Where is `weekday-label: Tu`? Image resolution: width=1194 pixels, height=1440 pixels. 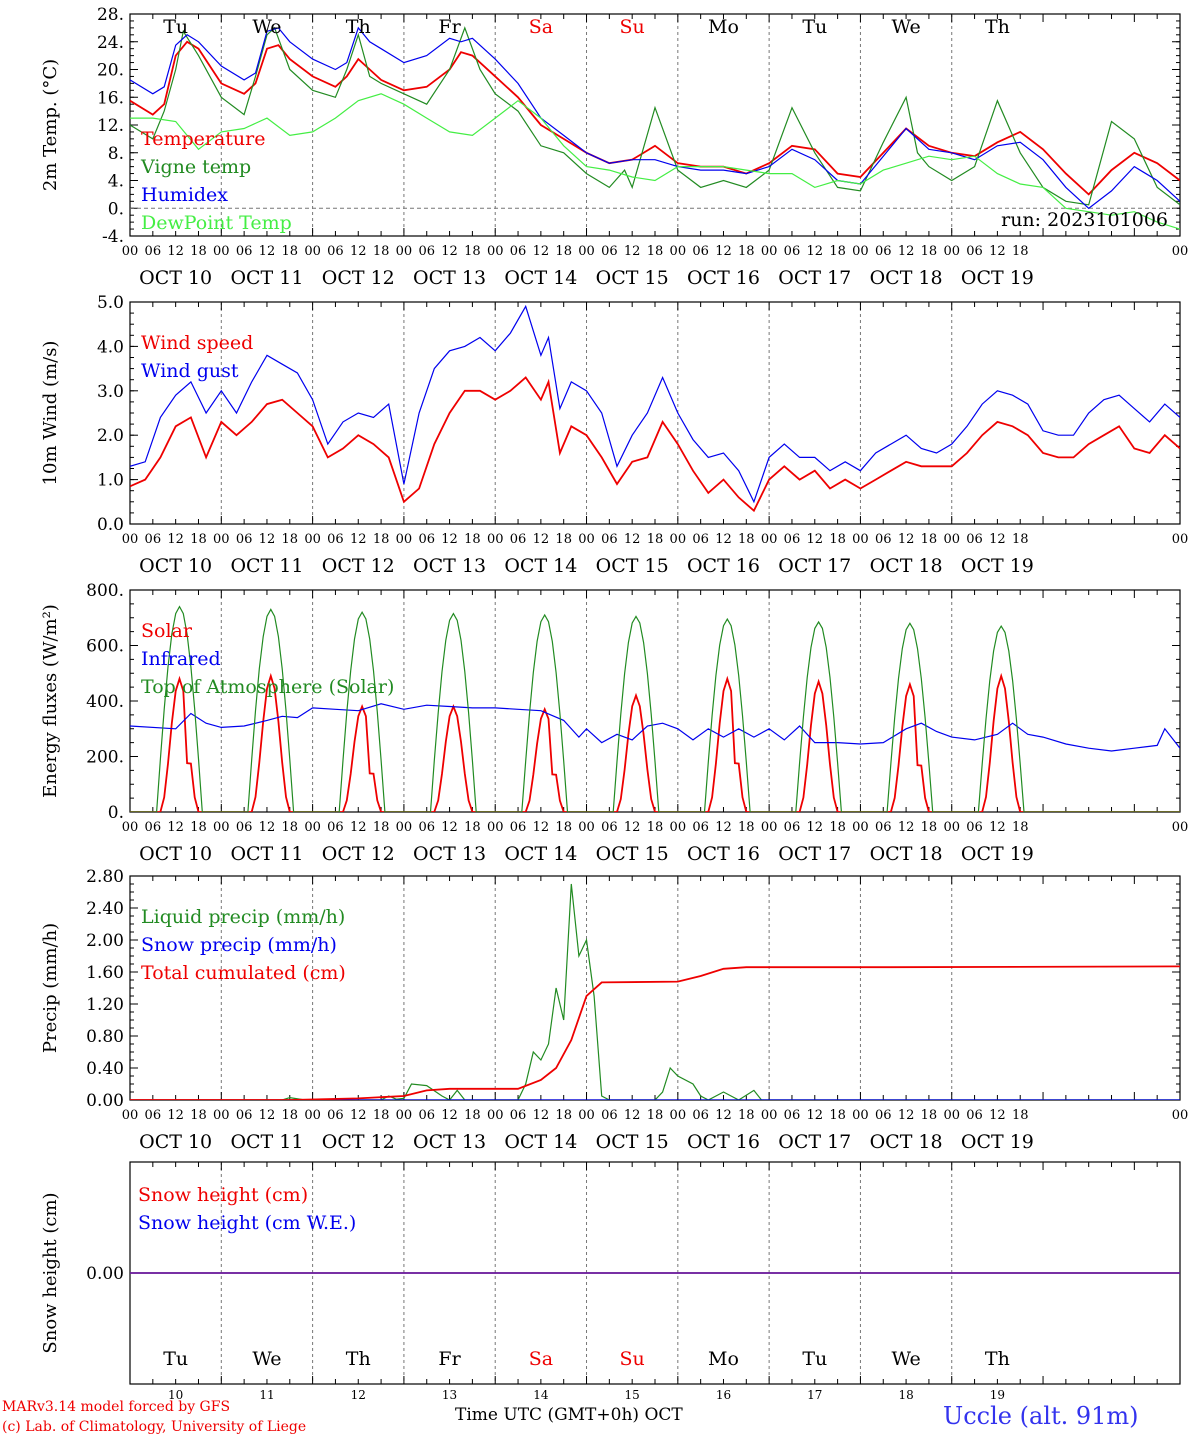
weekday-label: Tu is located at coordinates (175, 1359).